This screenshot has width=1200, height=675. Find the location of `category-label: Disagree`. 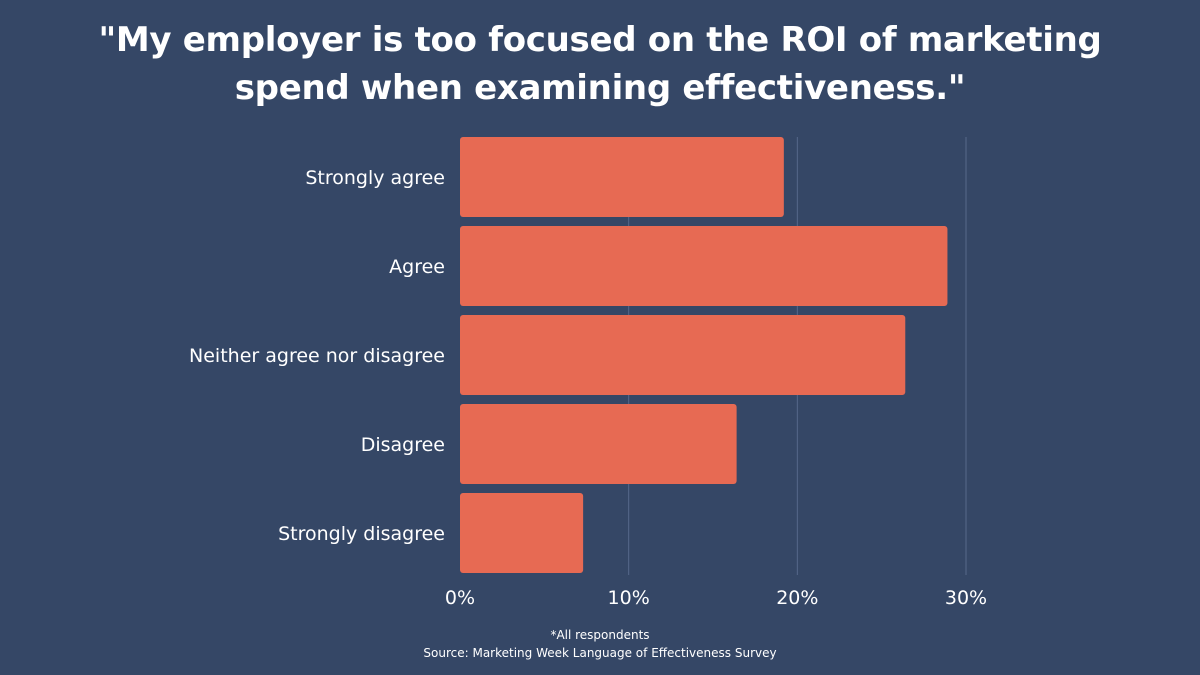

category-label: Disagree is located at coordinates (403, 445).